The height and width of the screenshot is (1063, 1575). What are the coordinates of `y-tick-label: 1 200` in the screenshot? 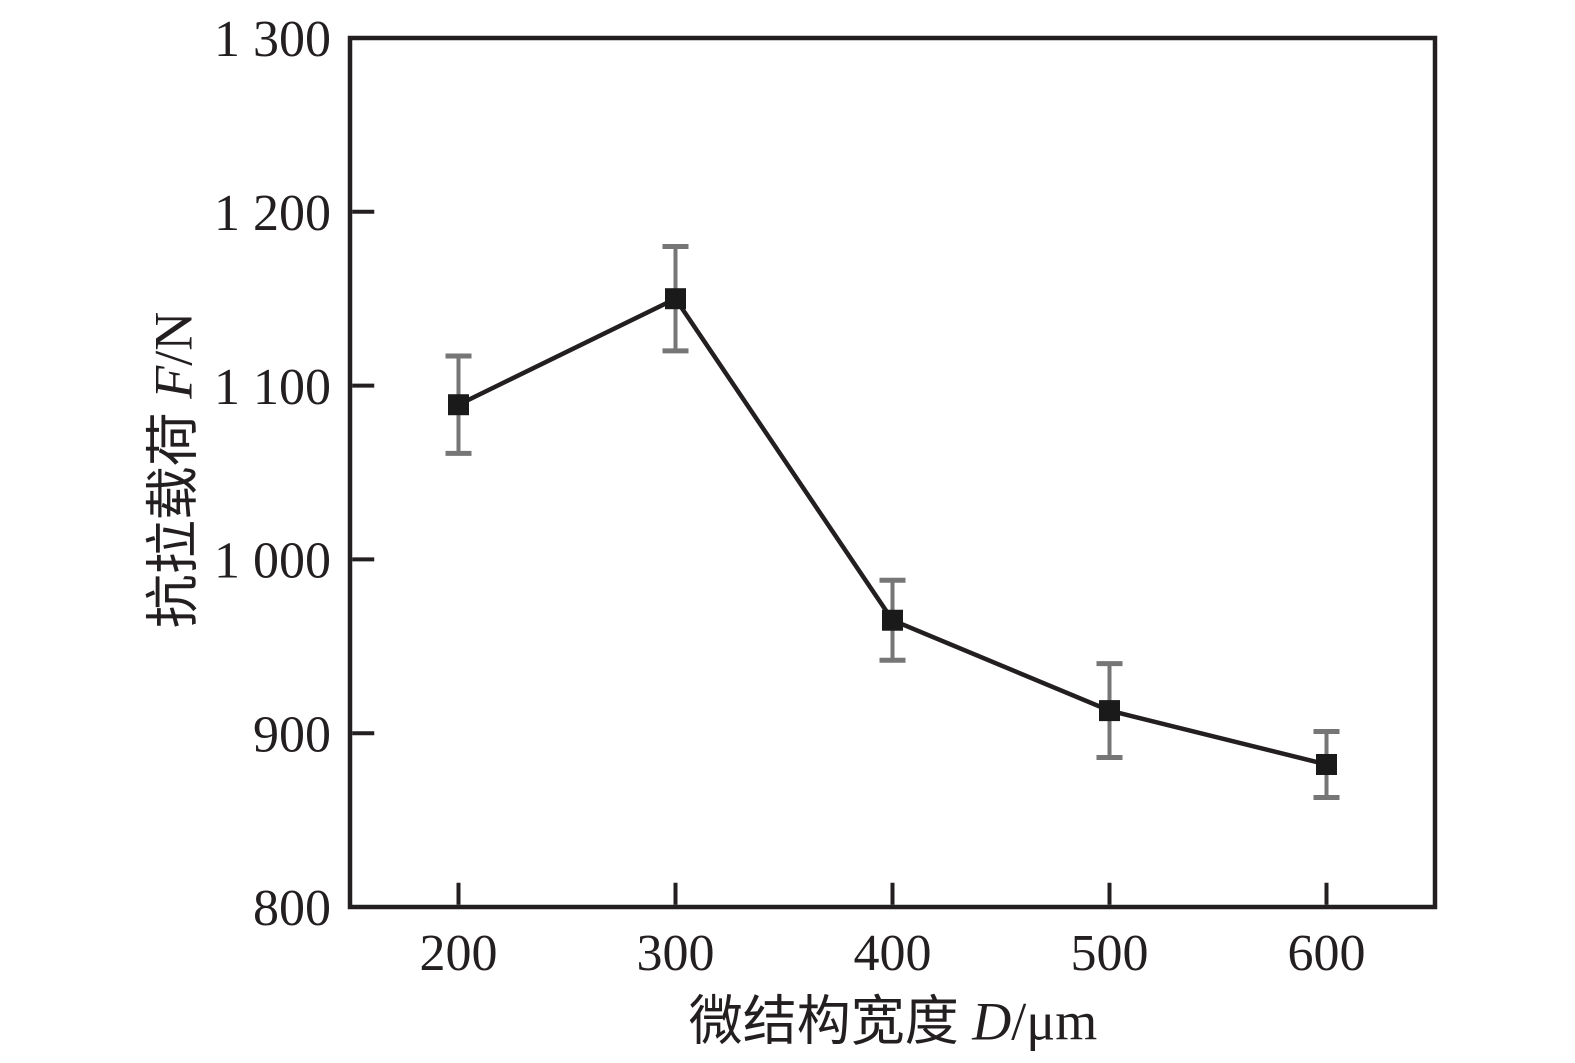 It's located at (272, 213).